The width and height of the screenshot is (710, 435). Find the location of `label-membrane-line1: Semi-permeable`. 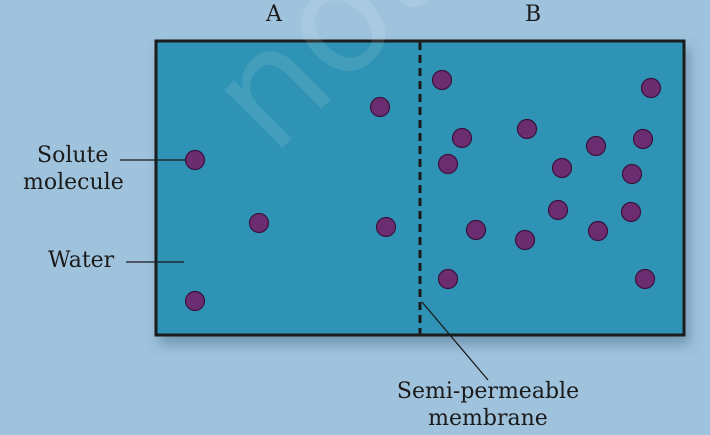

label-membrane-line1: Semi-permeable is located at coordinates (488, 391).